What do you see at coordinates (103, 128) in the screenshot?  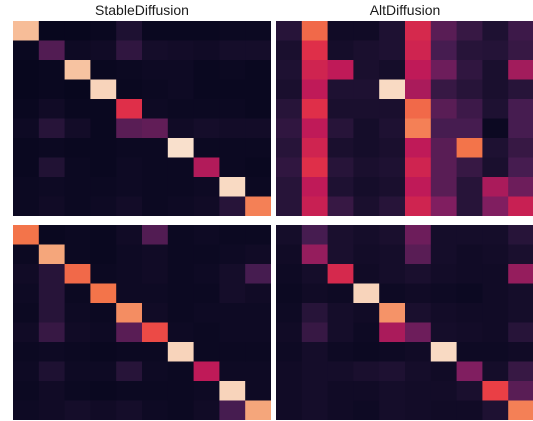 I see `heatmap-cell-r5-c3` at bounding box center [103, 128].